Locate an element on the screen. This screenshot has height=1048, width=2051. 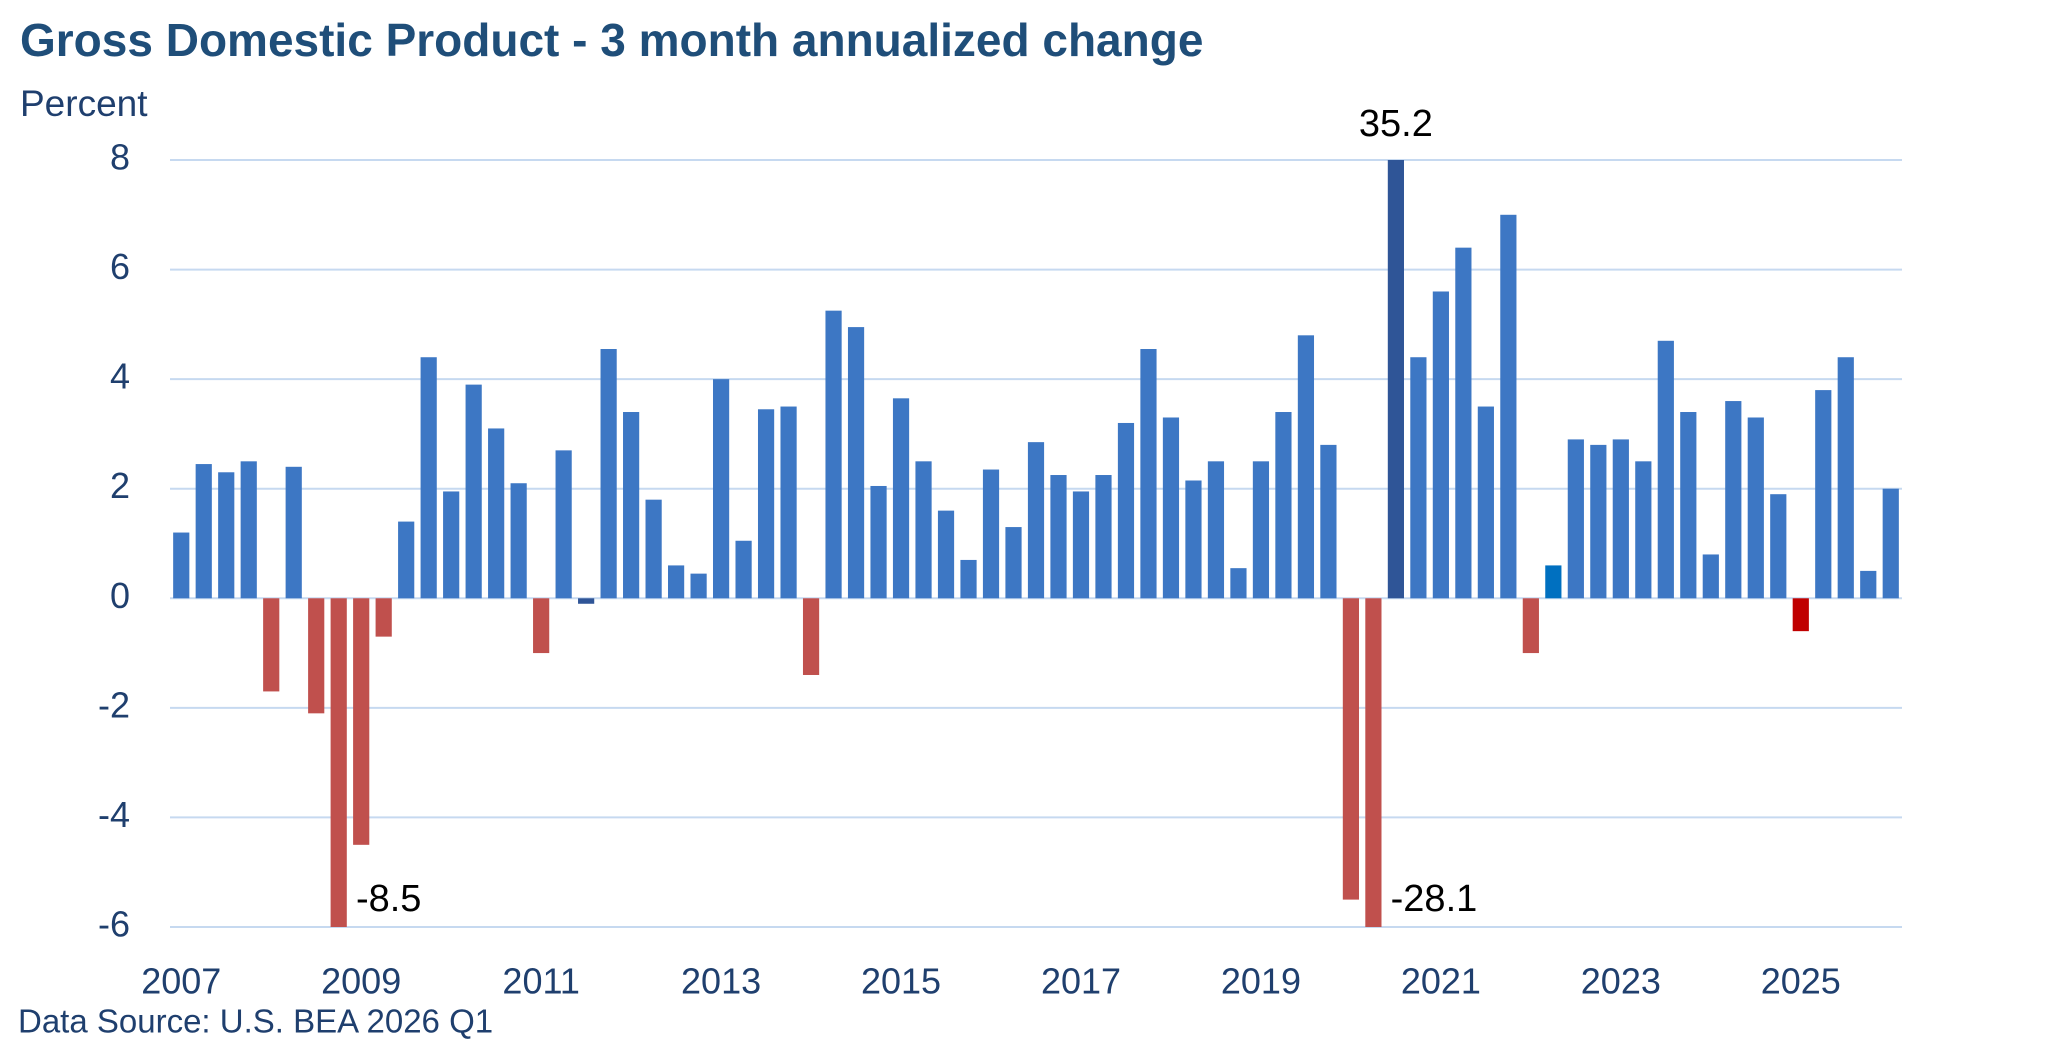
x-tick-label: 2021 is located at coordinates (1441, 981).